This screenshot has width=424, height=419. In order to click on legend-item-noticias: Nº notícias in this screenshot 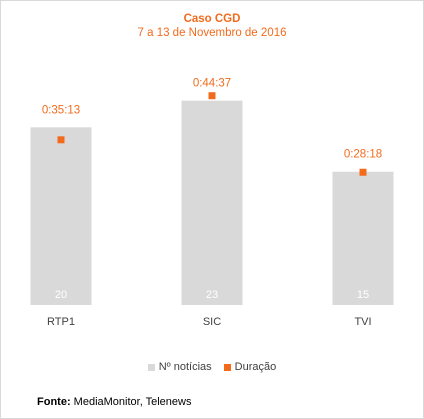, I will do `click(179, 367)`.